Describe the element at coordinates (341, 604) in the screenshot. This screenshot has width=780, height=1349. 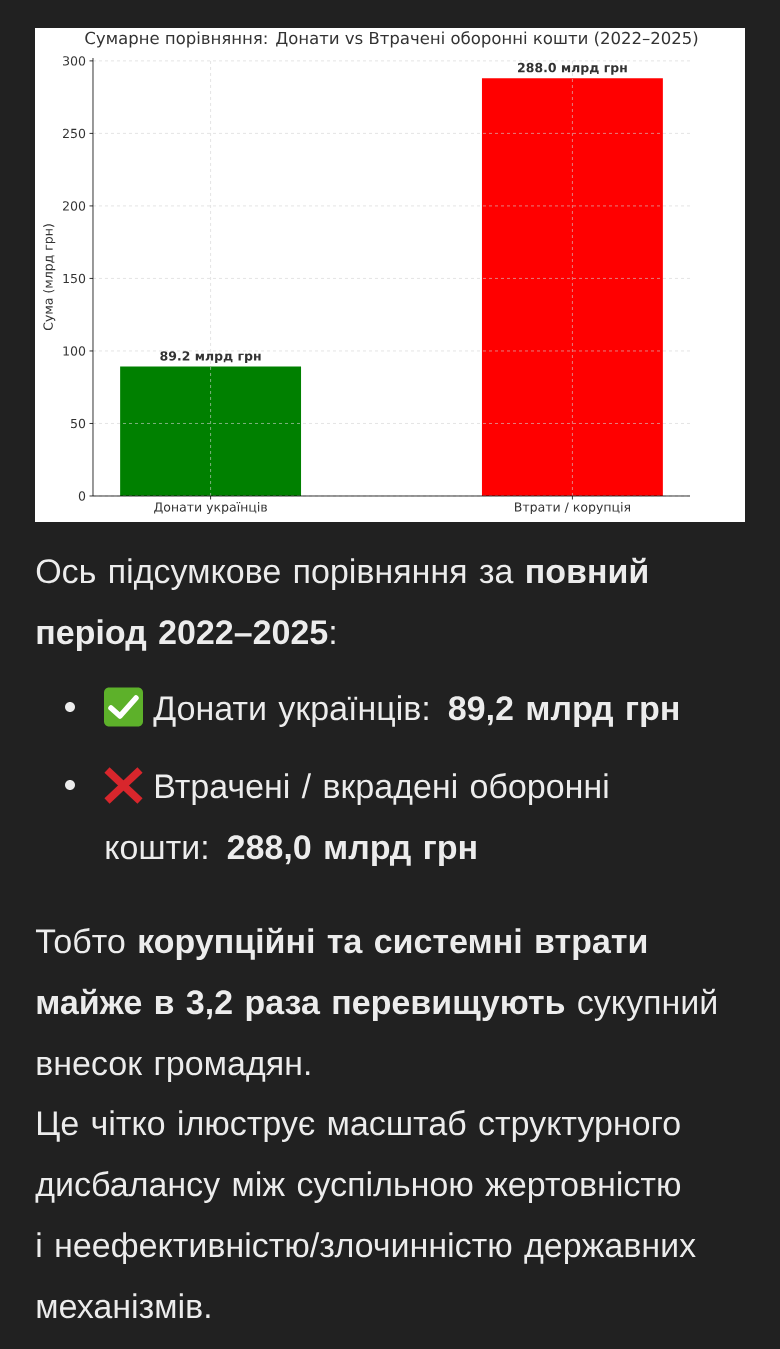
I see `text: Ось підсумкове порівняння за повний період 2022–2025:` at that location.